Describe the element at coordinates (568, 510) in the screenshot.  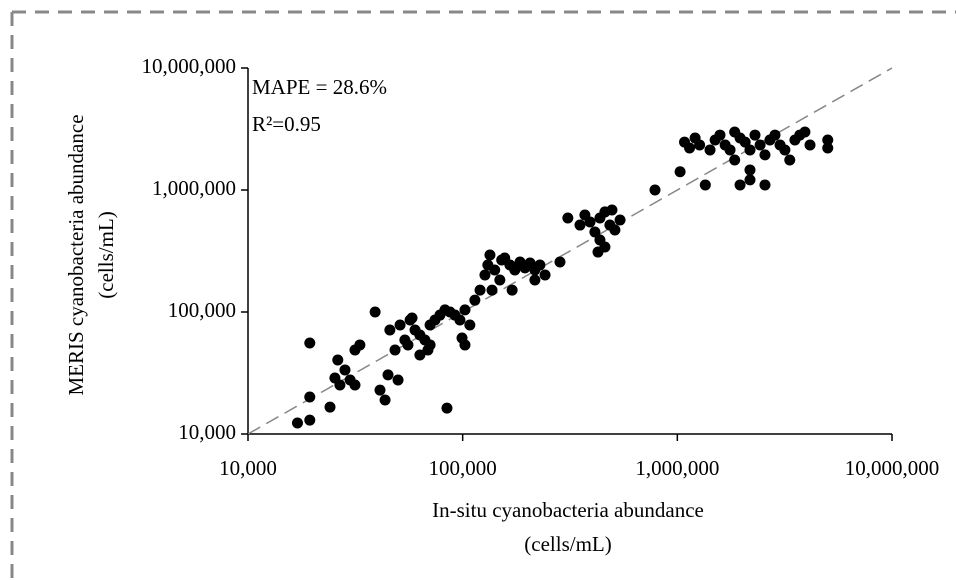
I see `x-axis-label: In-situ cyanobacteria abundance` at that location.